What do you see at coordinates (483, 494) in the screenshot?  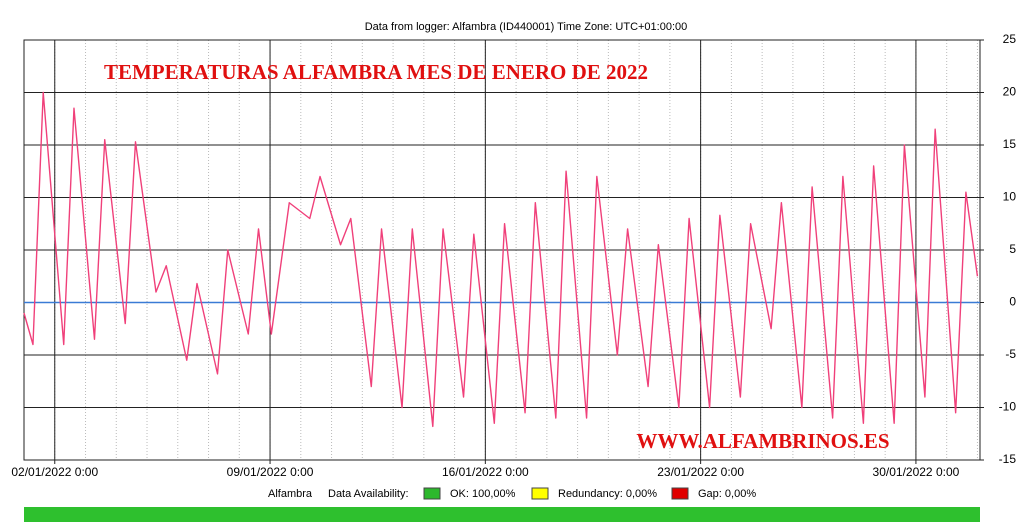 I see `legend-label: OK: 100,00%` at bounding box center [483, 494].